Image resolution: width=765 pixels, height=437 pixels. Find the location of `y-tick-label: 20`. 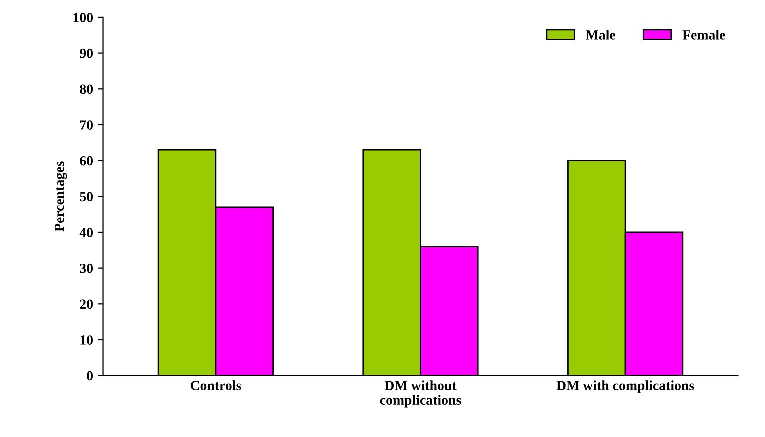

y-tick-label: 20 is located at coordinates (87, 305).